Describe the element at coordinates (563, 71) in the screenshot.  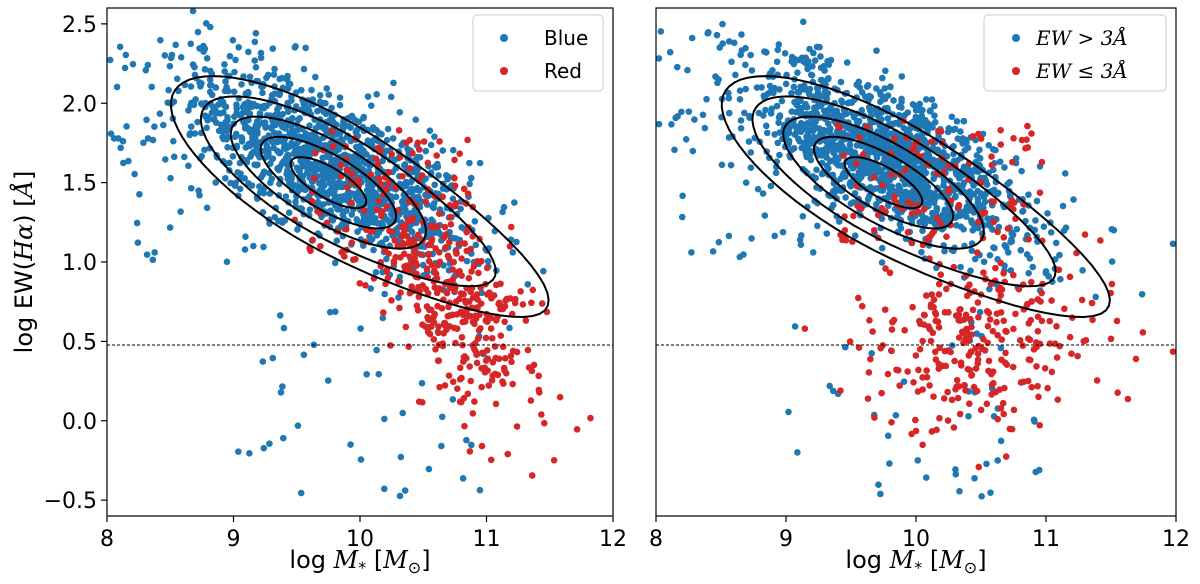
I see `left-legend-label-red: Red` at that location.